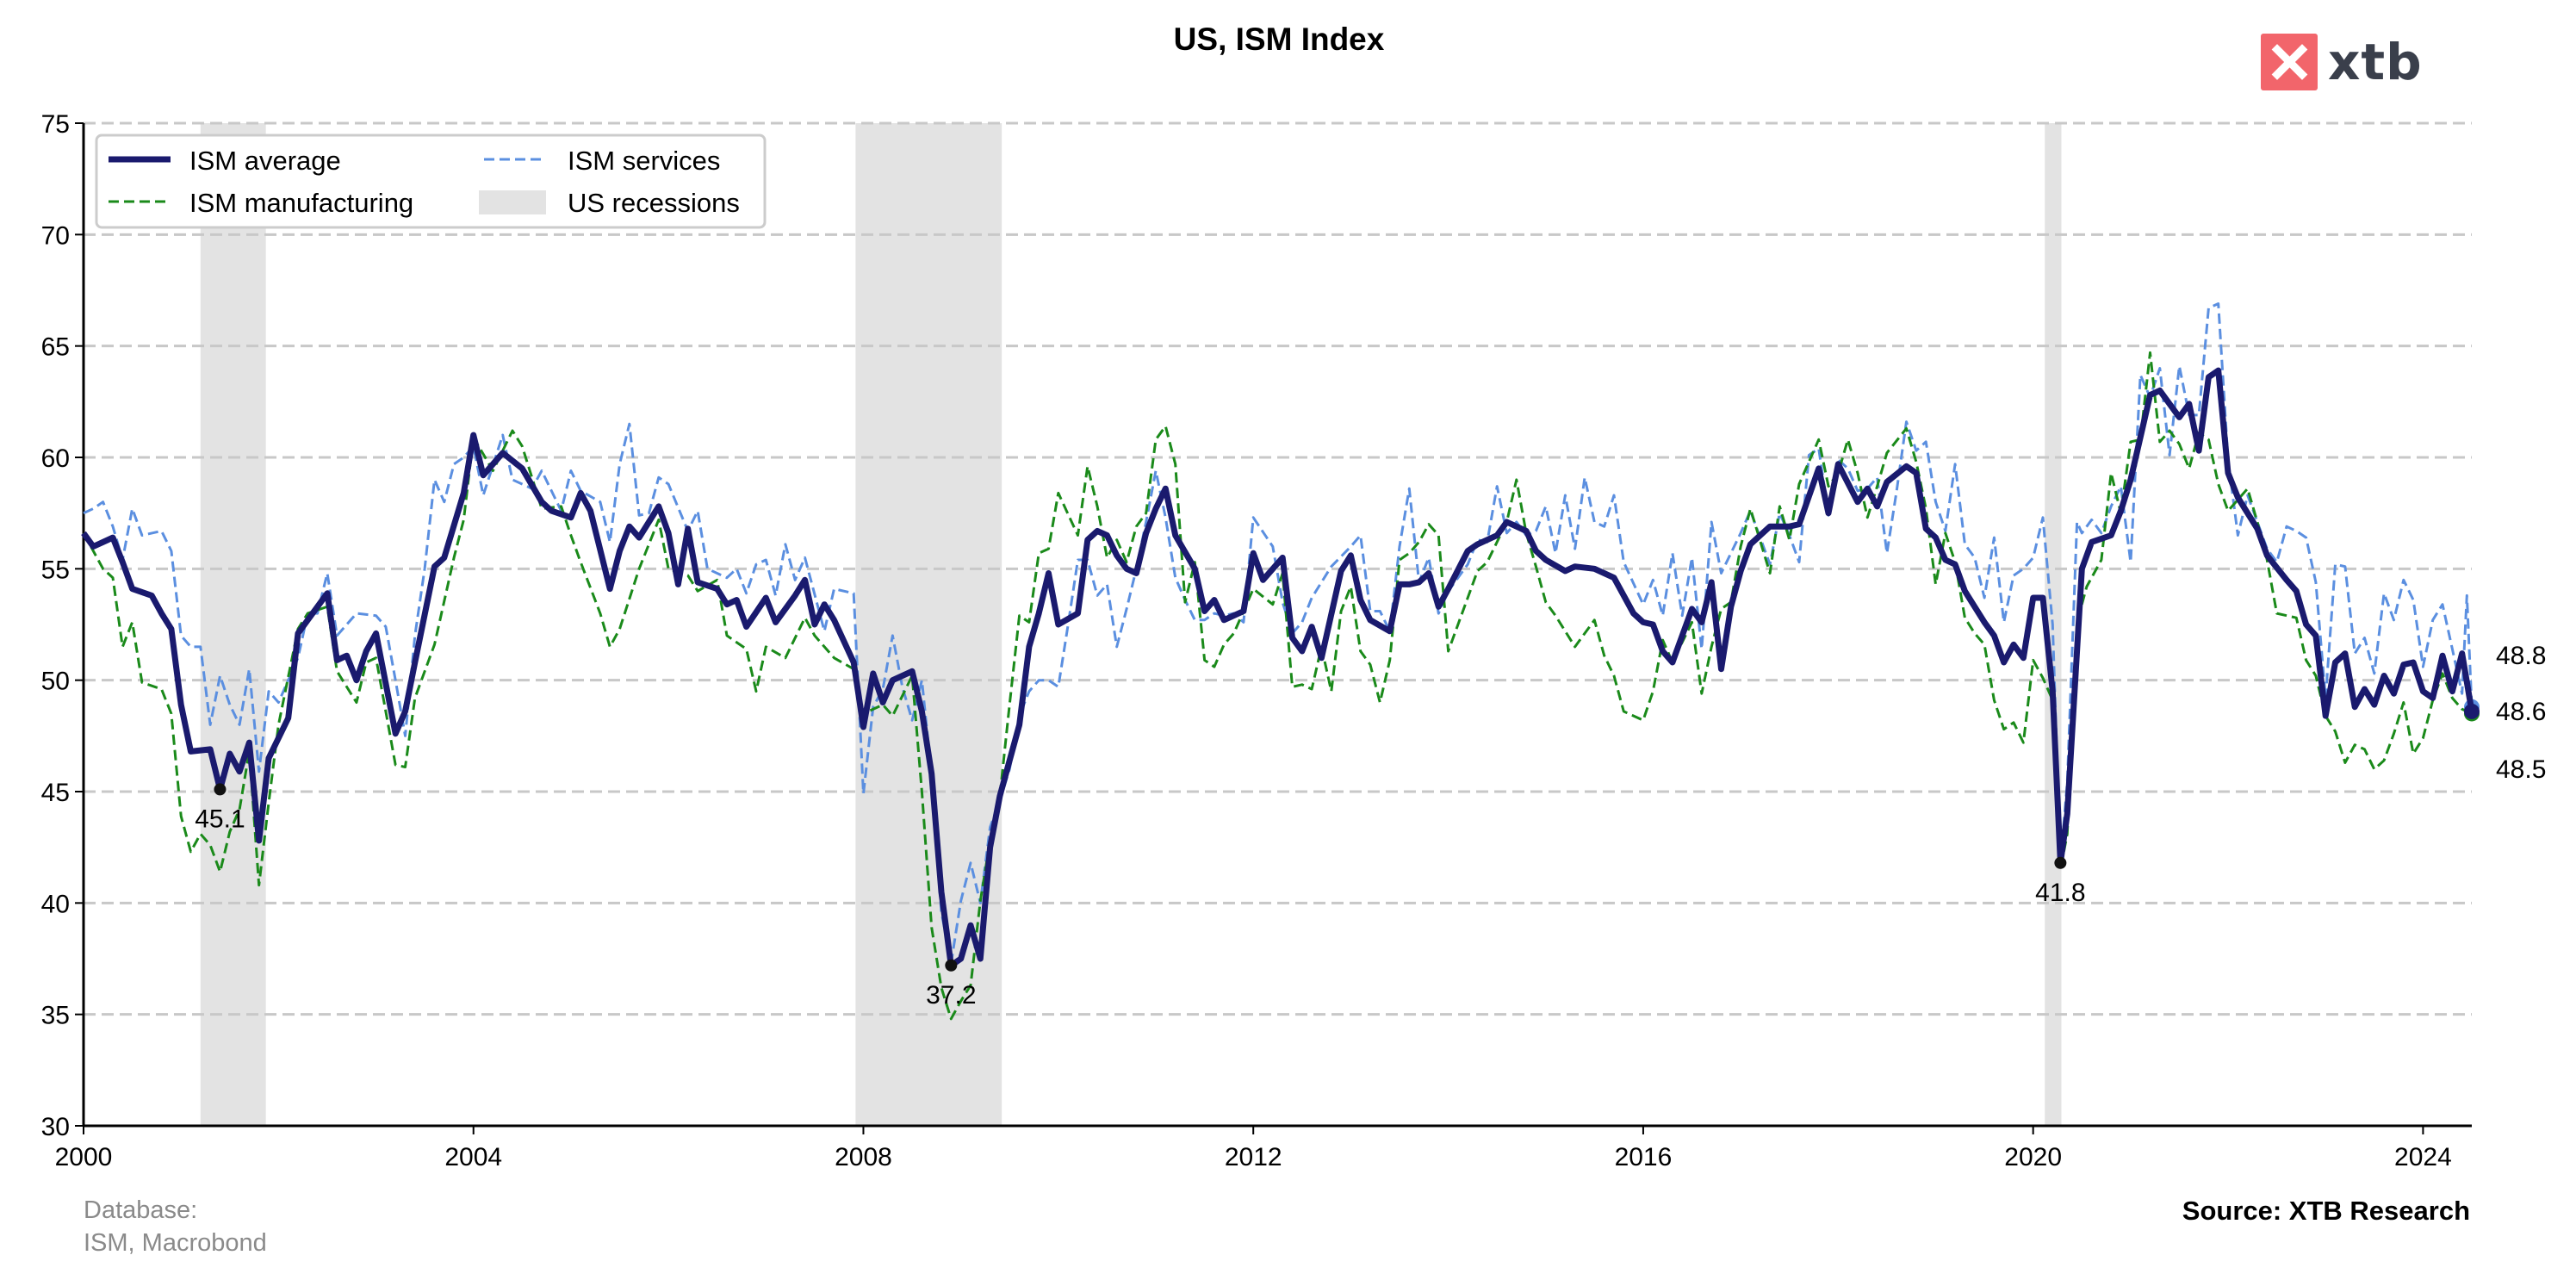  What do you see at coordinates (2423, 1157) in the screenshot?
I see `x-tick-label: 2024` at bounding box center [2423, 1157].